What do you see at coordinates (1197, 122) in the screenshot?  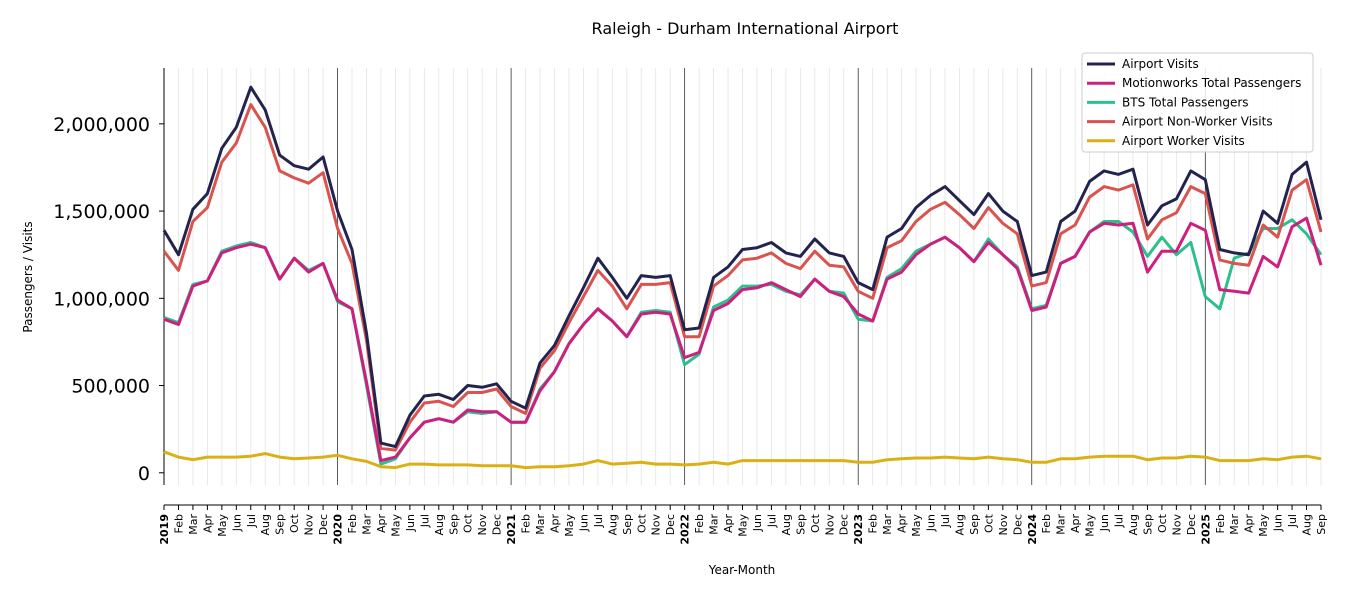 I see `legend-label: Airport Non-Worker Visits` at bounding box center [1197, 122].